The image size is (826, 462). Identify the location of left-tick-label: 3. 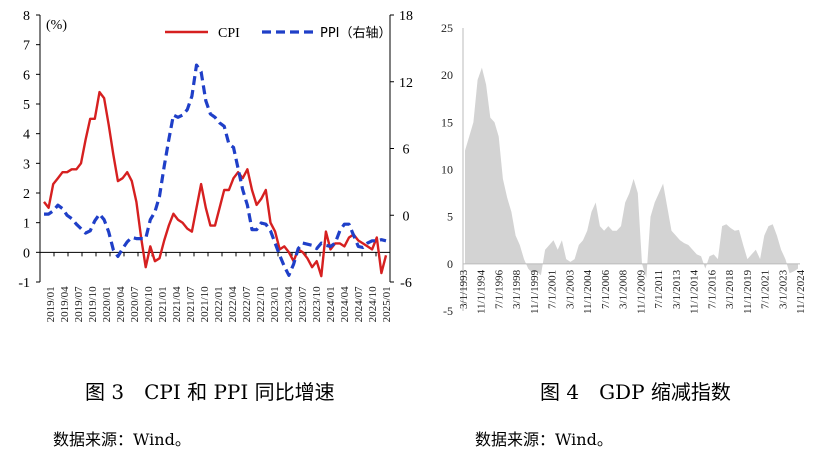
(26, 164).